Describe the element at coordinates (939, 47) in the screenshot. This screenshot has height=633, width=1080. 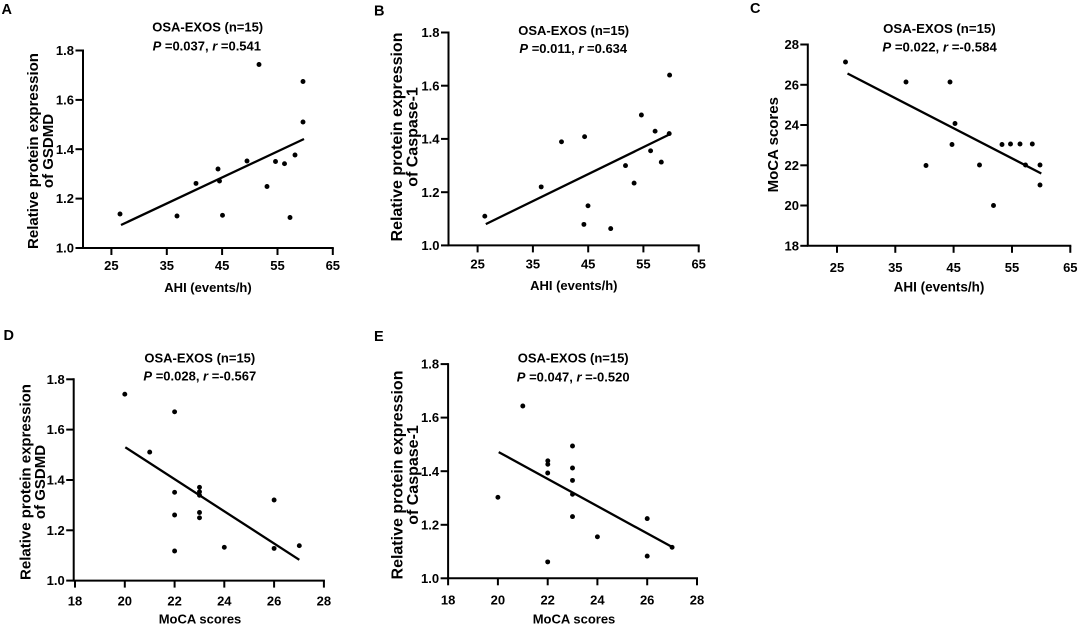
I see `svg-text: P =0.022, r =-0.584` at that location.